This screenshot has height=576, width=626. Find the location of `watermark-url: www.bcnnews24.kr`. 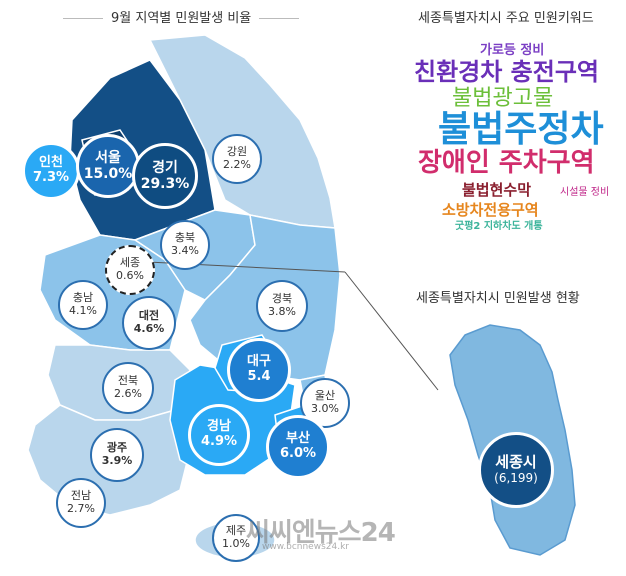

watermark-url: www.bcnnews24.kr is located at coordinates (305, 547).